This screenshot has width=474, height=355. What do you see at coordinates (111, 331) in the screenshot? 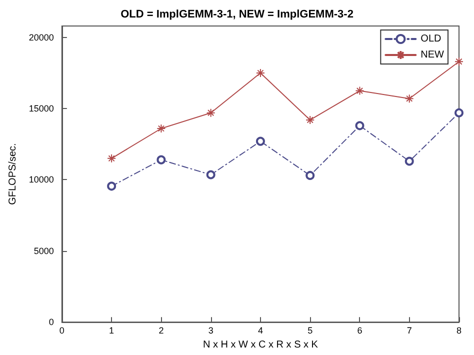
I see `x-tick-label: 1` at bounding box center [111, 331].